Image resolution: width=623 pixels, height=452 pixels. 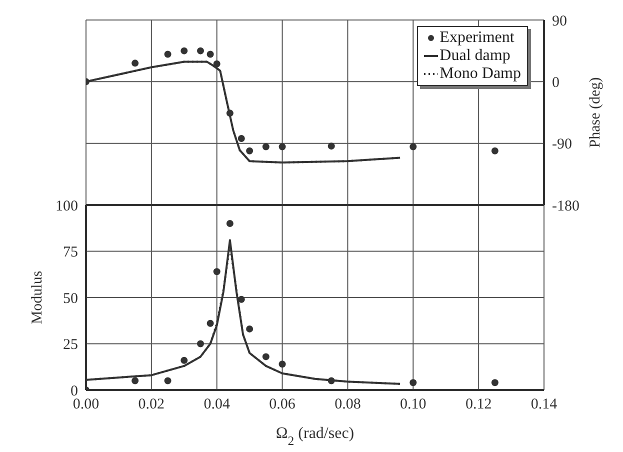 I want to click on x-tick-label: 0.14, so click(x=544, y=404).